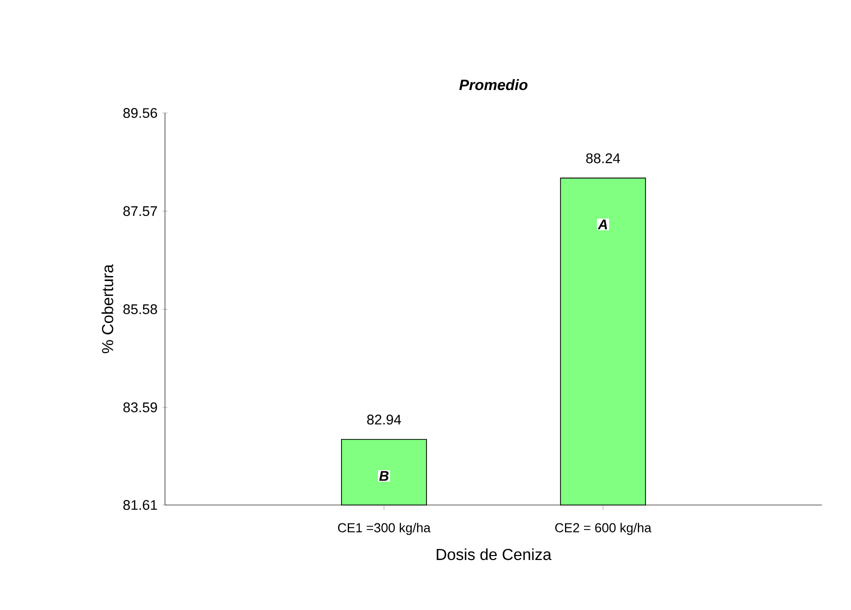 The image size is (851, 610). What do you see at coordinates (384, 528) in the screenshot?
I see `x-tick-label: CE1 =300 kg/ha` at bounding box center [384, 528].